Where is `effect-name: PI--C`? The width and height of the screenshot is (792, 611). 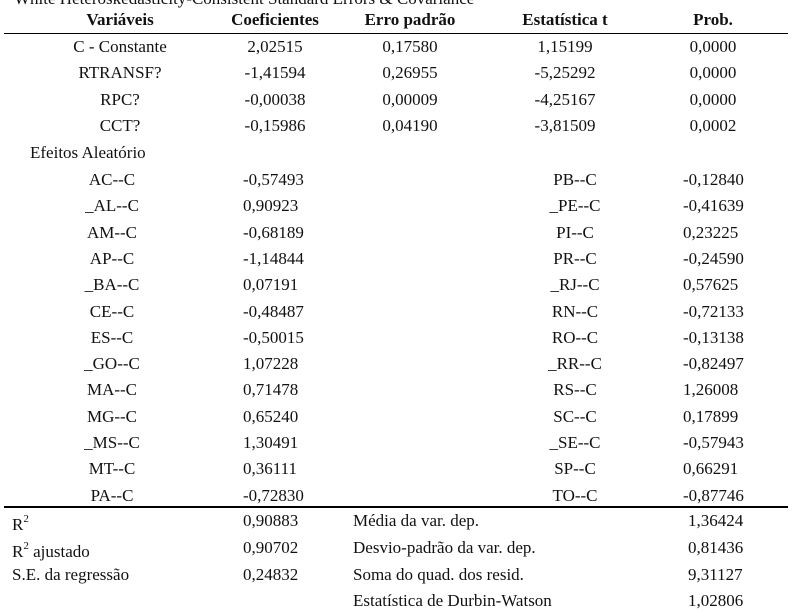 effect-name: PI--C is located at coordinates (575, 232).